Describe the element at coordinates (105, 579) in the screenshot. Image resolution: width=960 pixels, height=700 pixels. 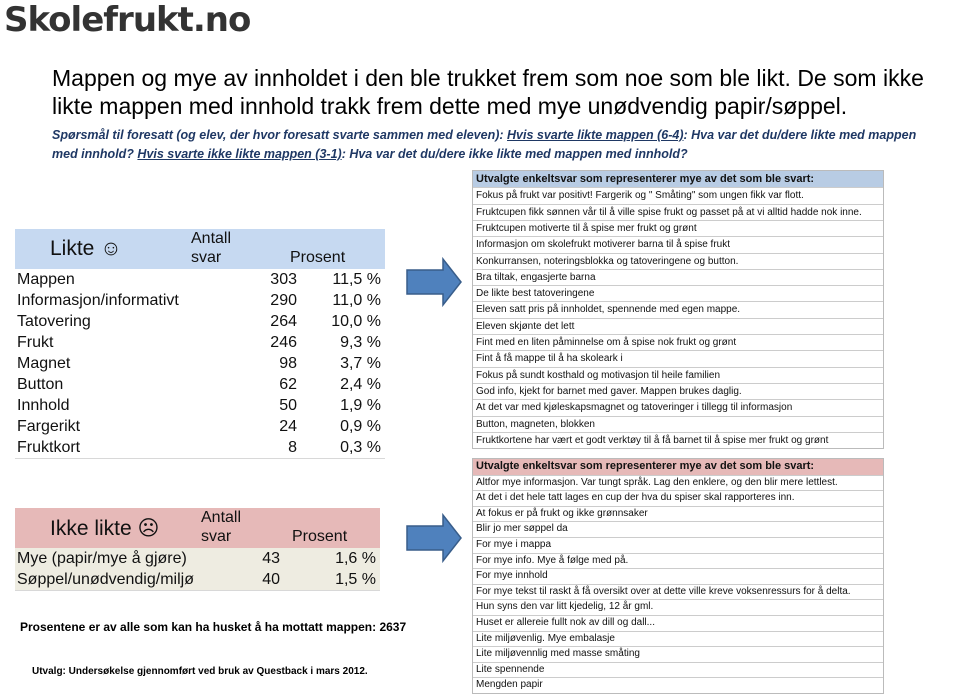
I see `row-label: Søppel/unødvendig/miljø` at that location.